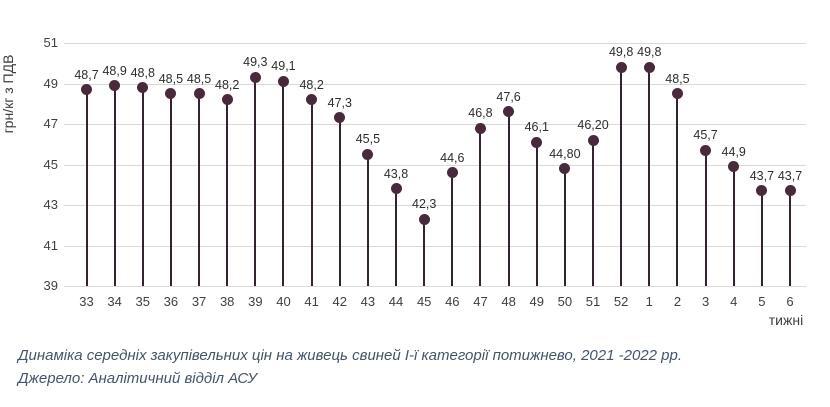  Describe the element at coordinates (480, 301) in the screenshot. I see `x-tick-label: 47` at that location.